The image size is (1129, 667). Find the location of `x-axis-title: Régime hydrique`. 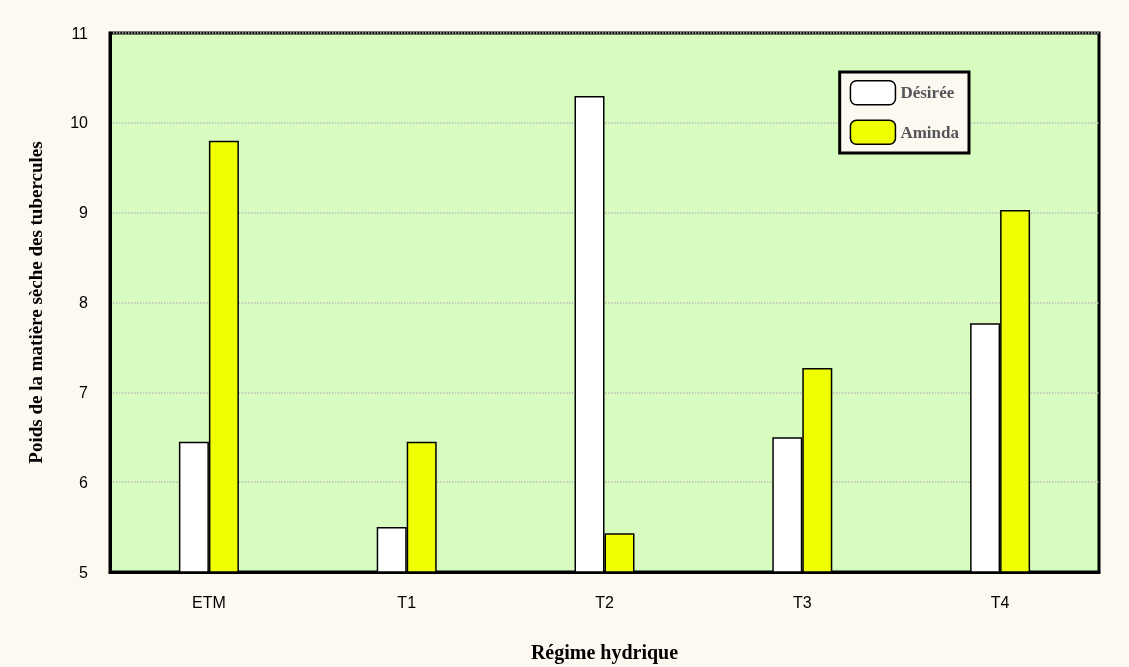

x-axis-title: Régime hydrique is located at coordinates (604, 652).